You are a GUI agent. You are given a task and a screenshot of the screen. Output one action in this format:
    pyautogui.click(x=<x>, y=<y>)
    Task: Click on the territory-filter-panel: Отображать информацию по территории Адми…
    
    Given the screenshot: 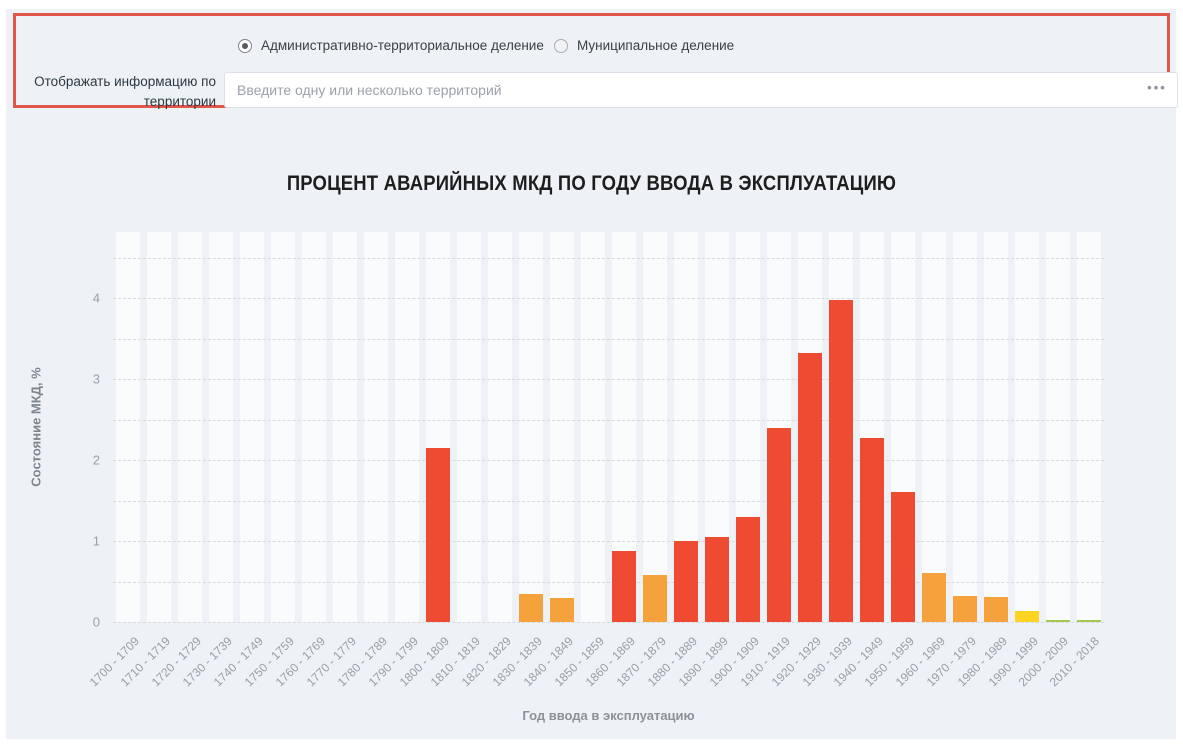 What is the action you would take?
    pyautogui.click(x=595, y=61)
    